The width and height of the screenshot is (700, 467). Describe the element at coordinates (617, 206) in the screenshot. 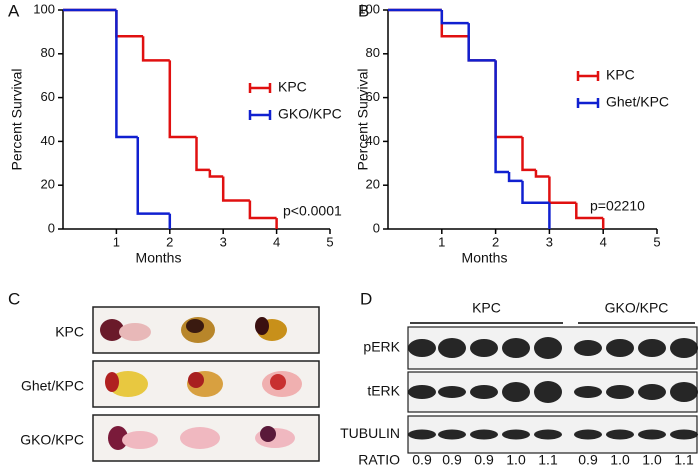

I see `annotation: p=02210` at that location.